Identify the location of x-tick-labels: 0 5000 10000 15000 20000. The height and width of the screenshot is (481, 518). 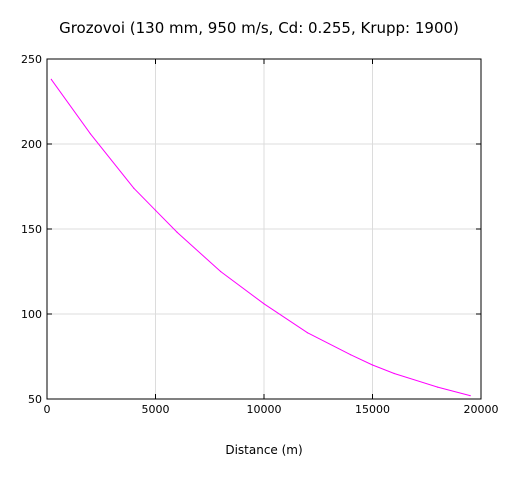
(271, 409).